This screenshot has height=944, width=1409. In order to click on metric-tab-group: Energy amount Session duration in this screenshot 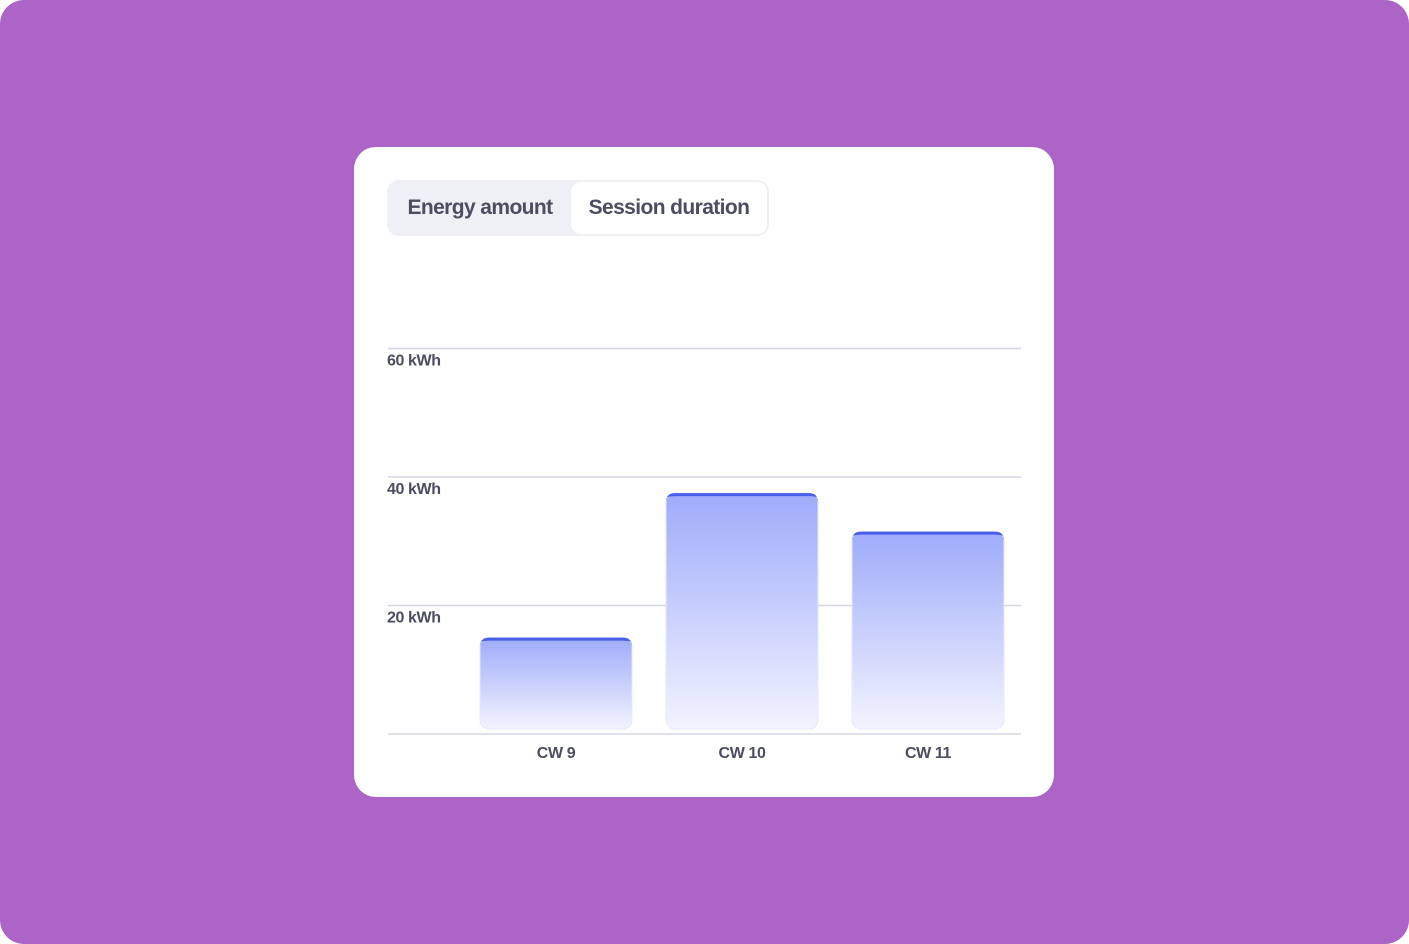, I will do `click(578, 208)`.